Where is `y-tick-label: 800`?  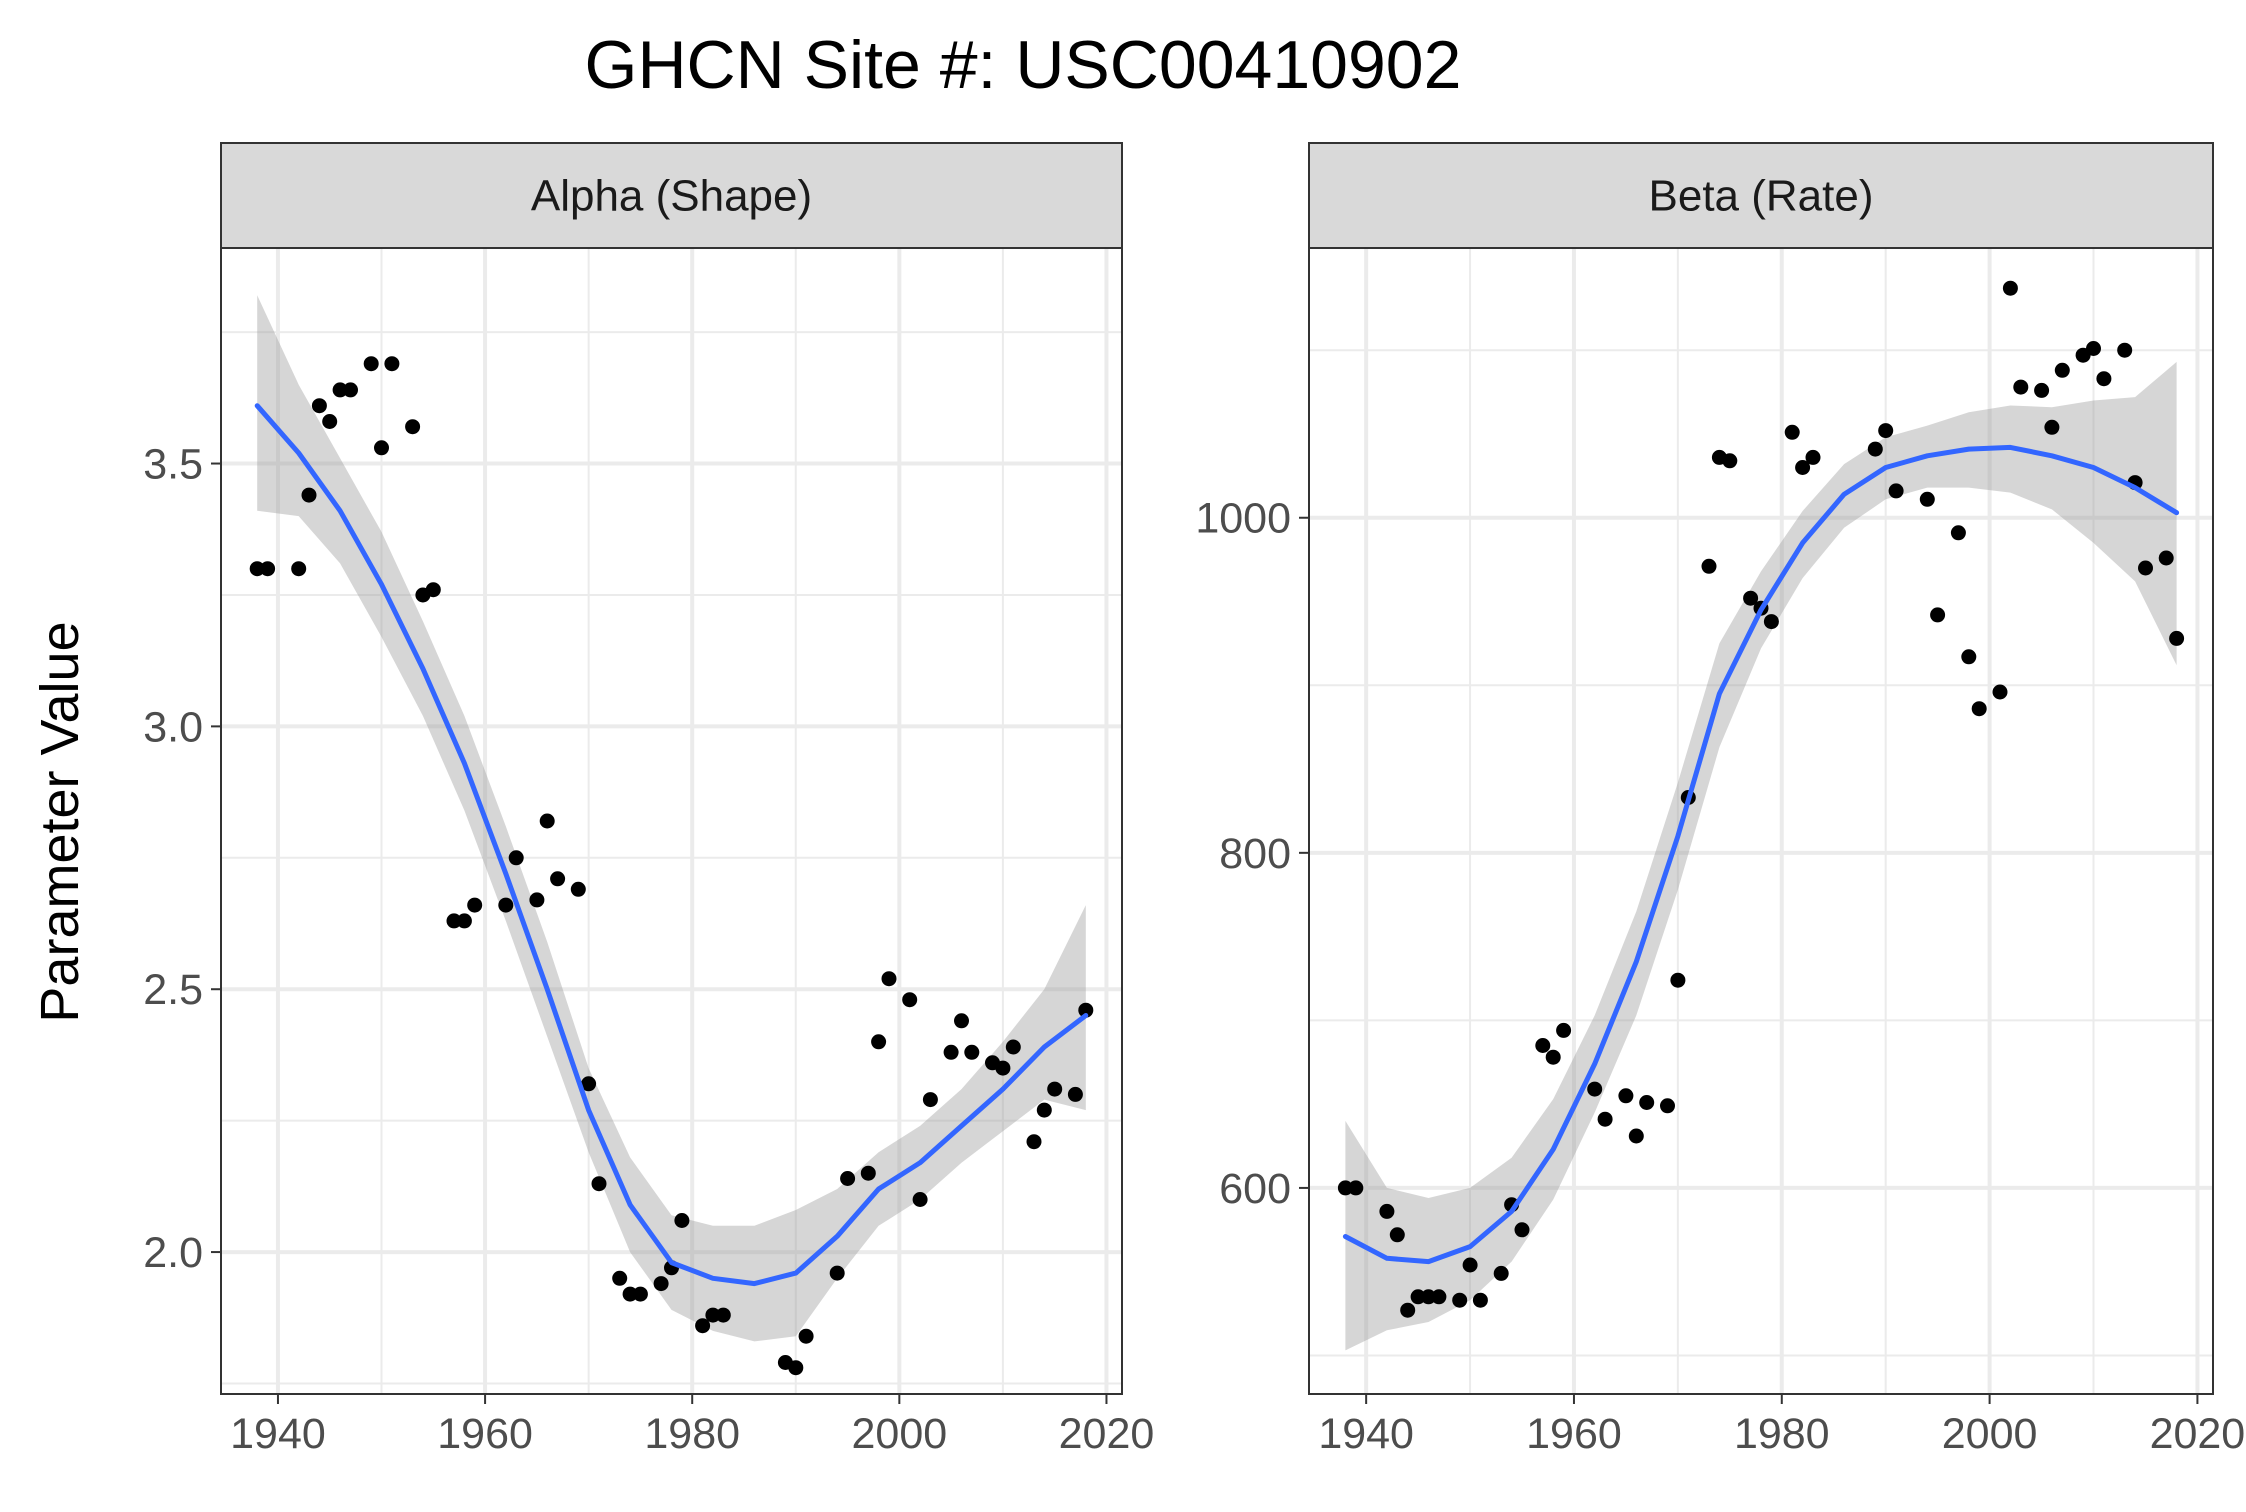
y-tick-label: 800 is located at coordinates (1255, 854).